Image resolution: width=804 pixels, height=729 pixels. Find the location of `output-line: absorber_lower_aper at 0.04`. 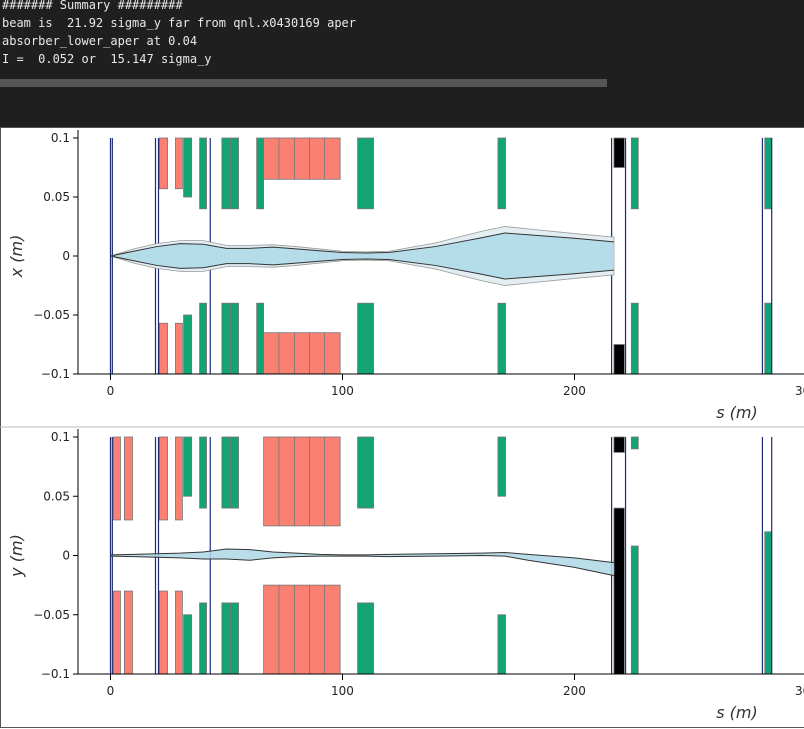

output-line: absorber_lower_aper at 0.04 is located at coordinates (100, 41).